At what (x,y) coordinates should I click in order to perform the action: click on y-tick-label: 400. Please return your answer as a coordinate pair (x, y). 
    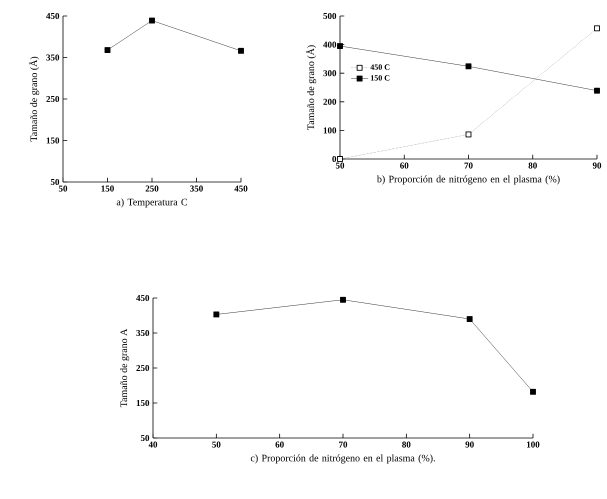
    Looking at the image, I should click on (329, 45).